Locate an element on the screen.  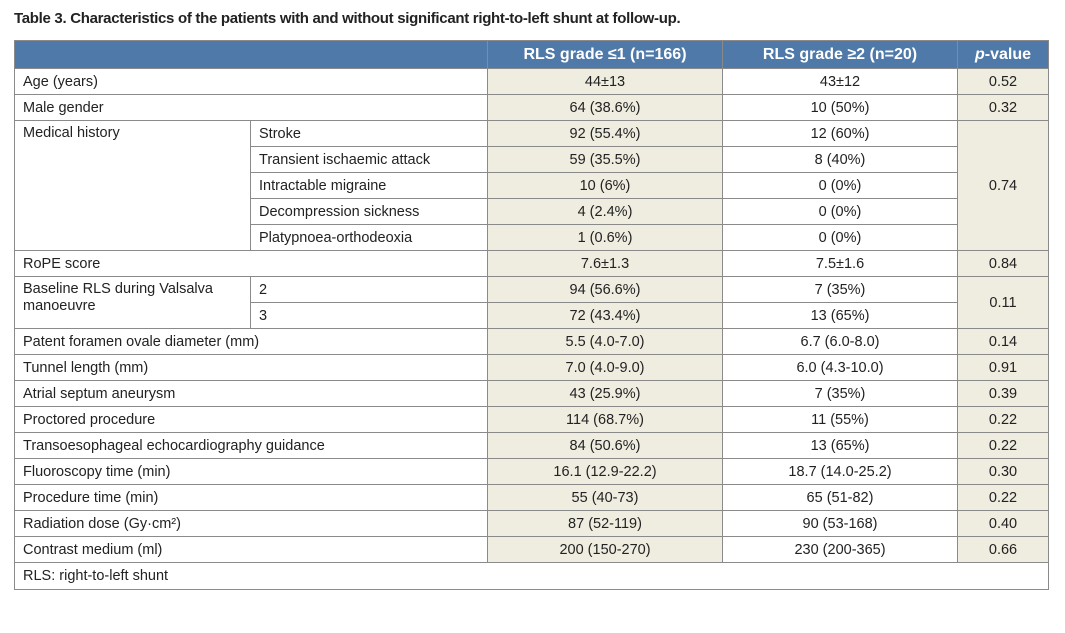
sub-label: 2 is located at coordinates (369, 289).